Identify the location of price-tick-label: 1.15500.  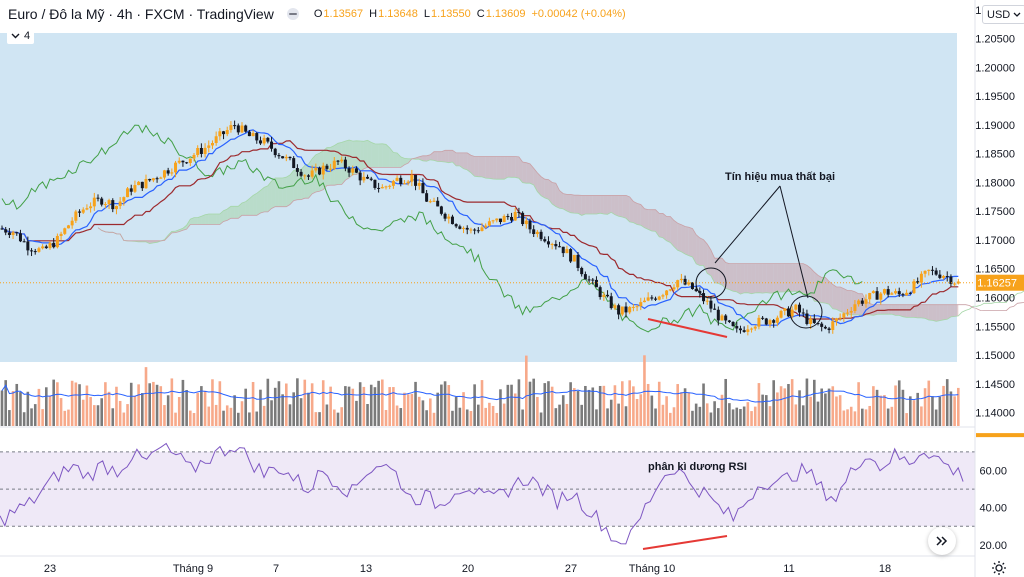
(995, 327).